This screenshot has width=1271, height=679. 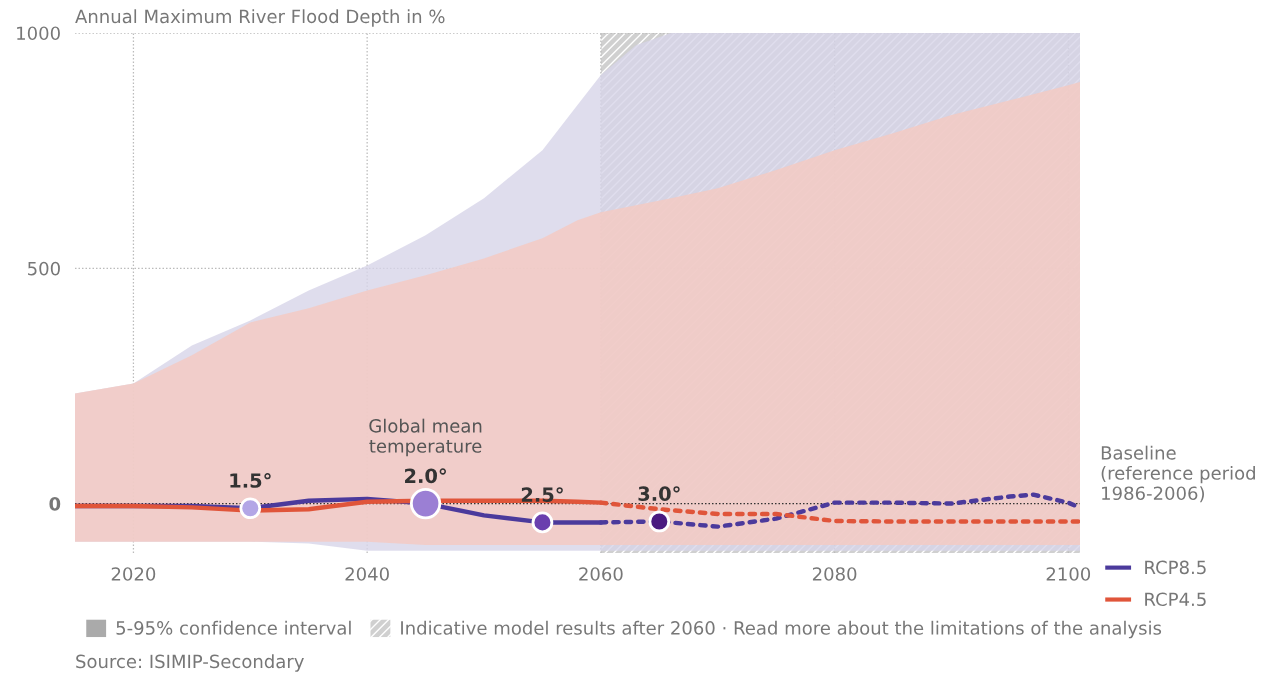 What do you see at coordinates (1178, 474) in the screenshot?
I see `ref-line-label: Baseline (reference period 1986-2006)` at bounding box center [1178, 474].